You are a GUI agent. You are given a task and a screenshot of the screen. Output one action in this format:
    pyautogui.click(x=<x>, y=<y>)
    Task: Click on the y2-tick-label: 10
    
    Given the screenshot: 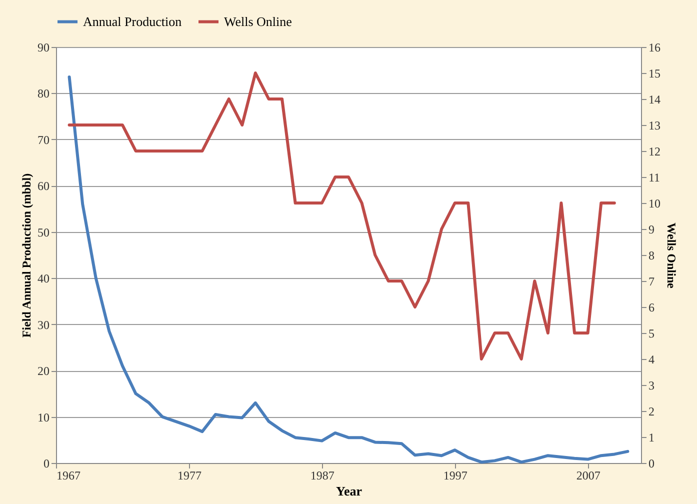 What is the action you would take?
    pyautogui.click(x=654, y=203)
    